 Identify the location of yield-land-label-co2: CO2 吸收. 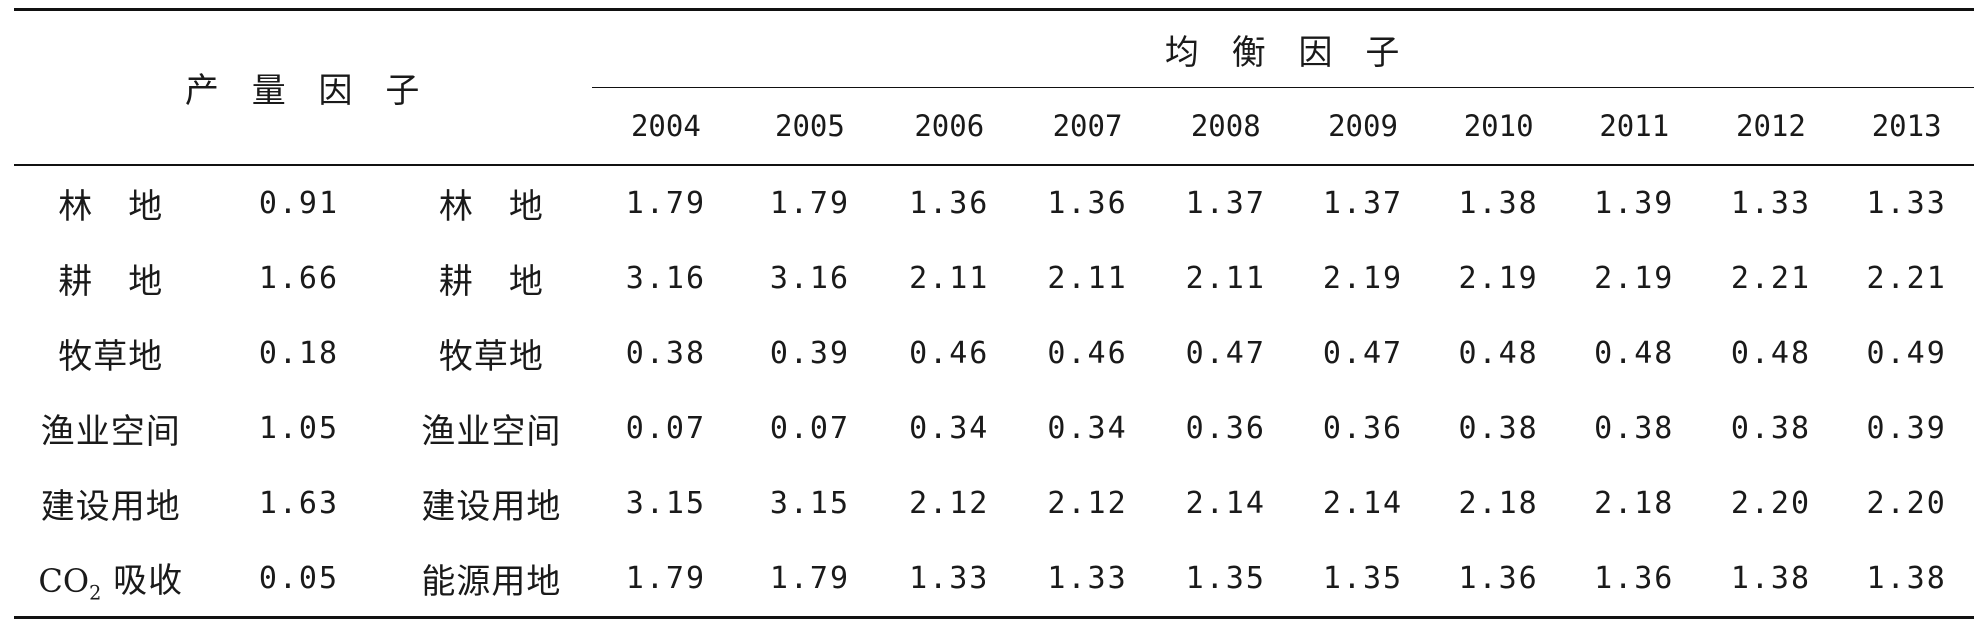
(111, 580).